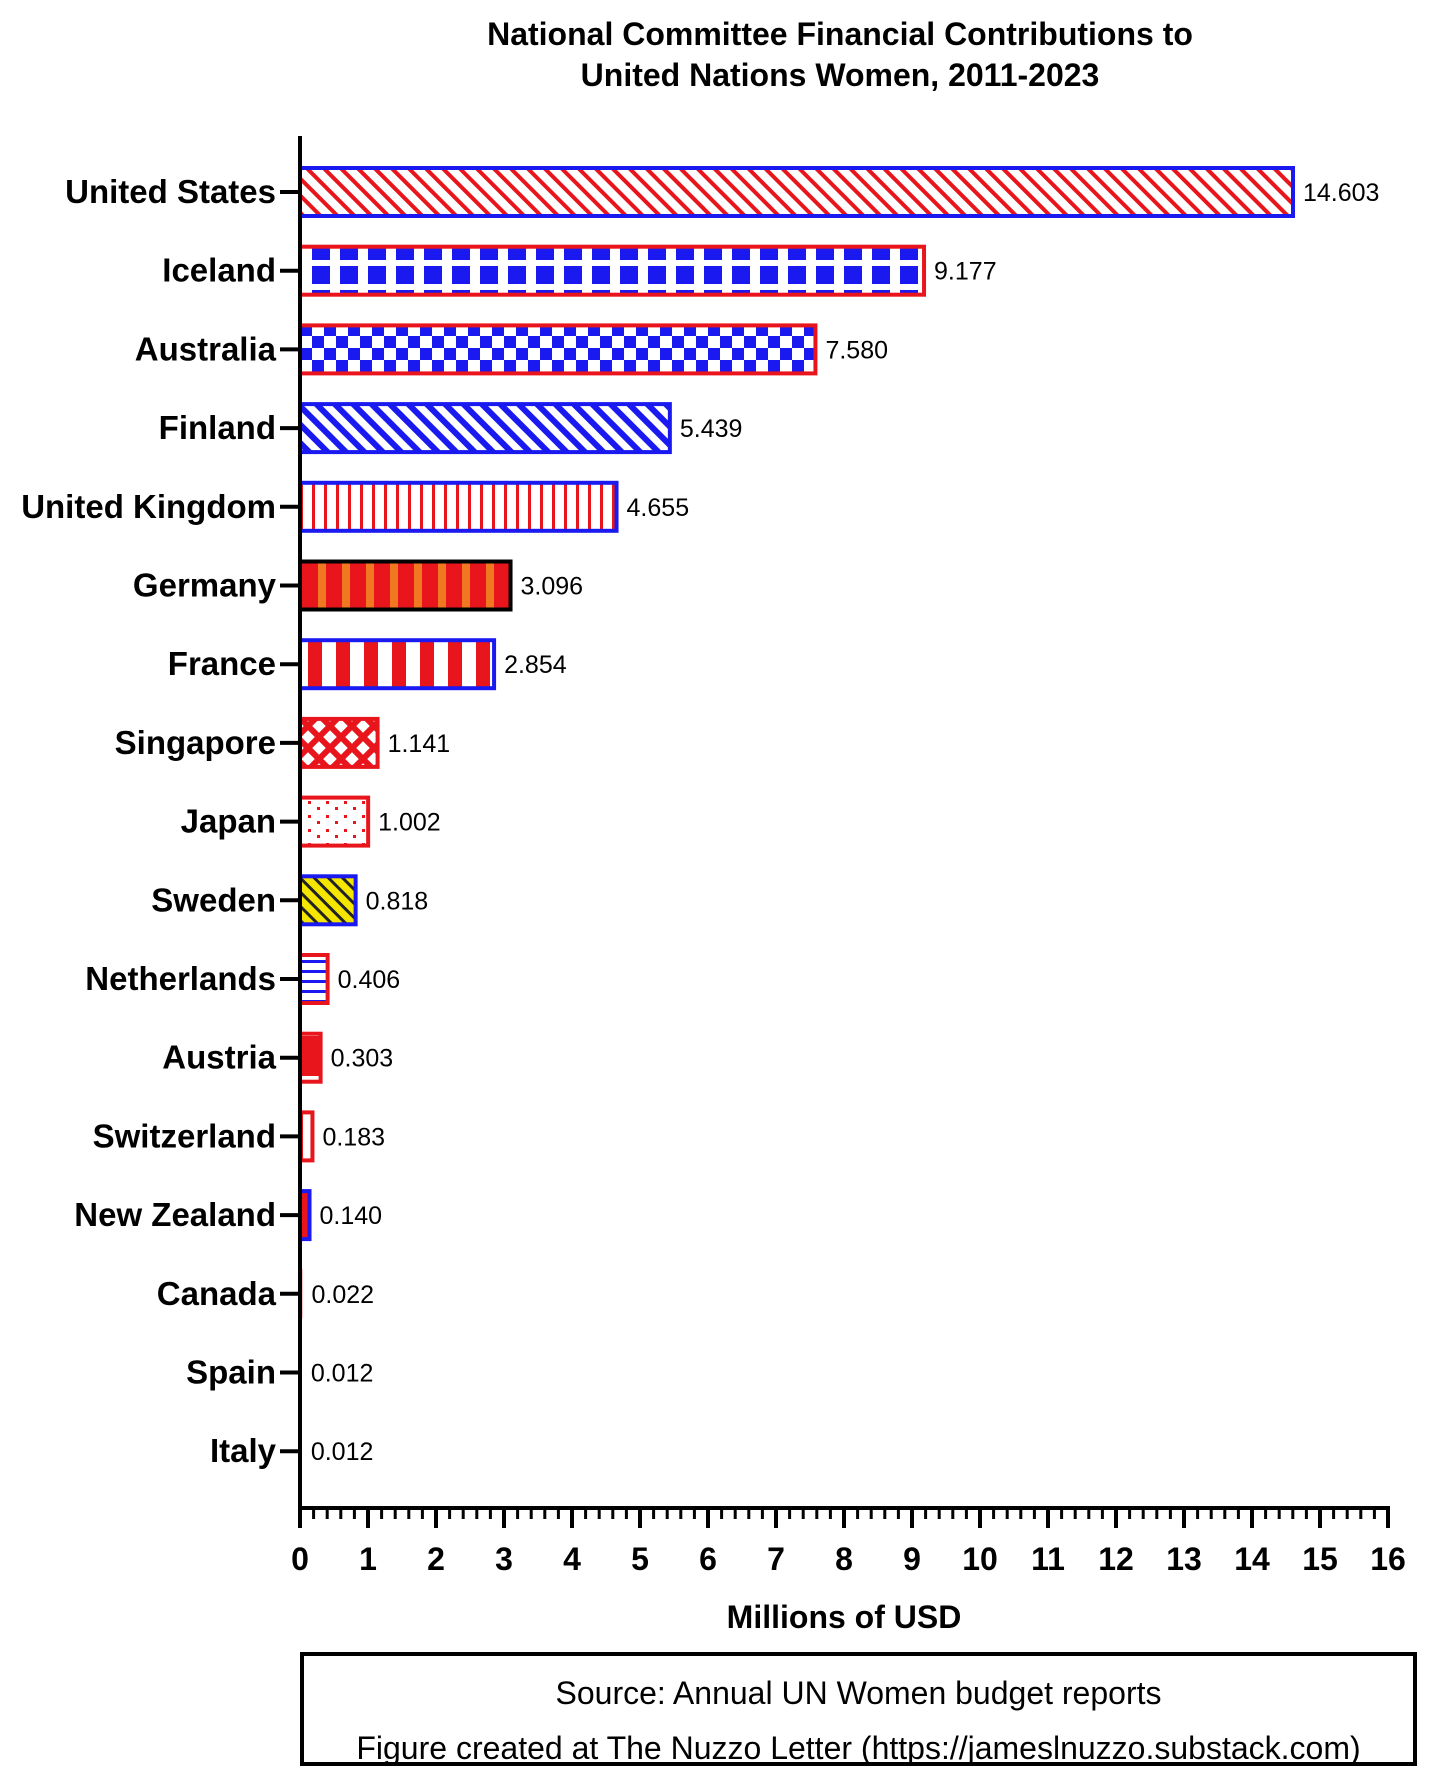 Image resolution: width=1456 pixels, height=1775 pixels. I want to click on value-label: 1.141, so click(419, 744).